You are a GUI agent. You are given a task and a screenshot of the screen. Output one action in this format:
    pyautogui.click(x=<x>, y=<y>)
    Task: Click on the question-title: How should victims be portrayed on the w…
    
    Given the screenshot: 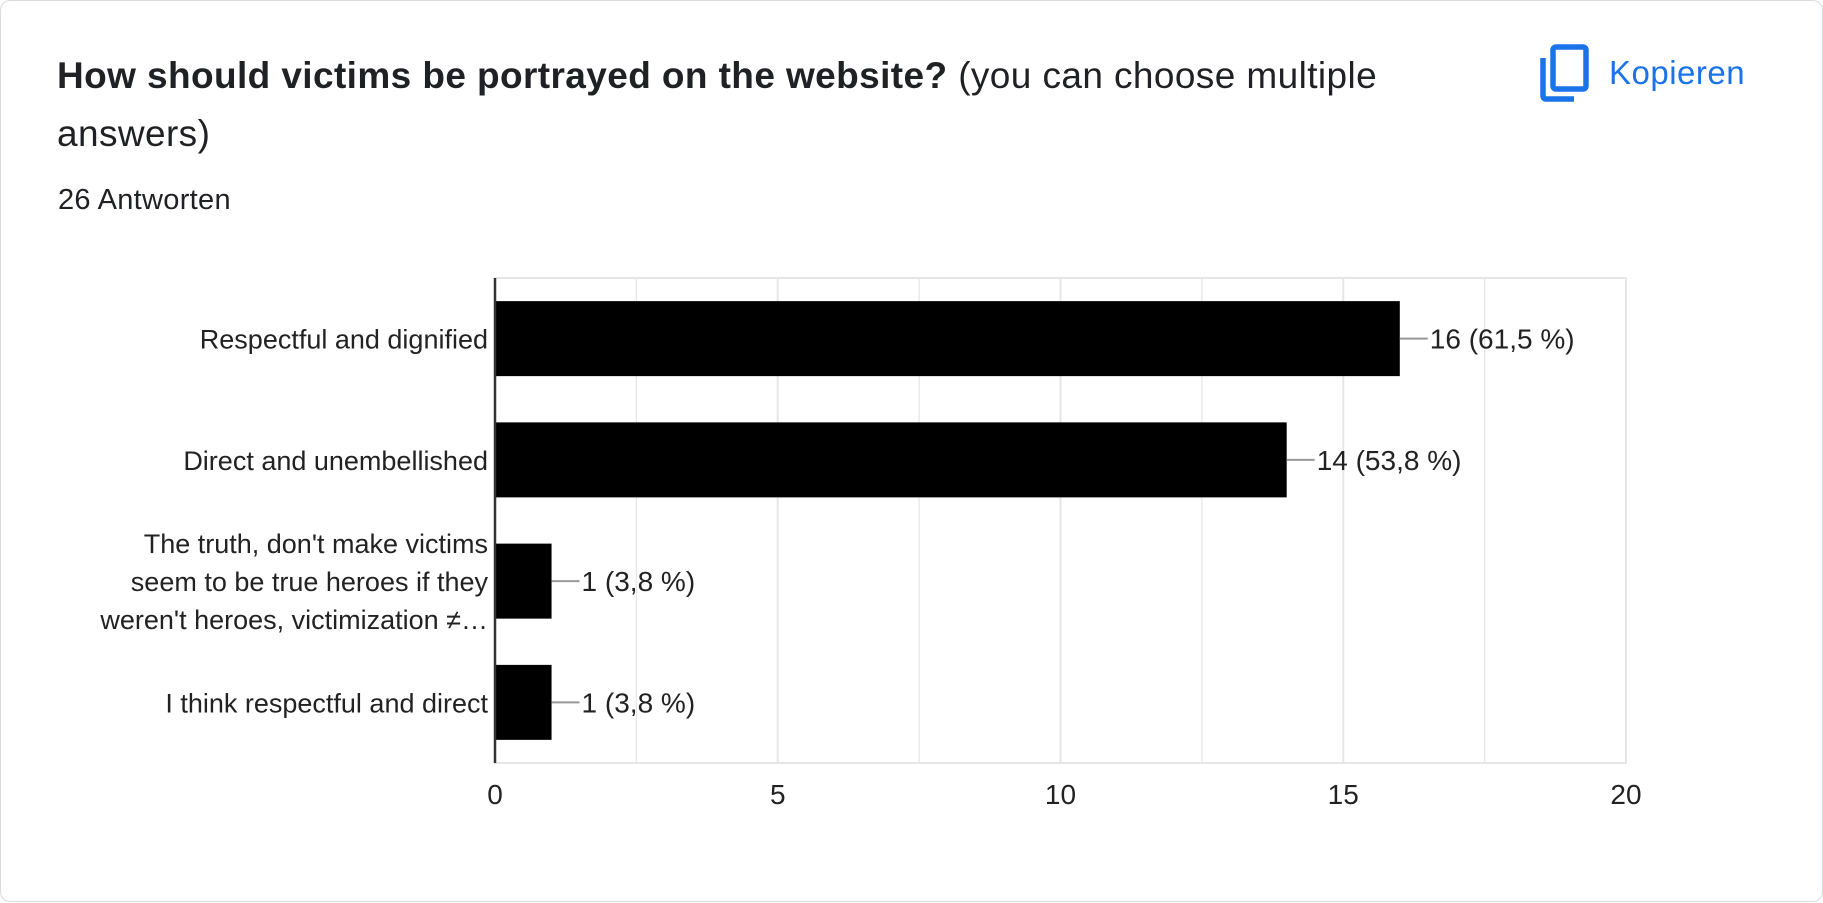 What is the action you would take?
    pyautogui.click(x=747, y=105)
    